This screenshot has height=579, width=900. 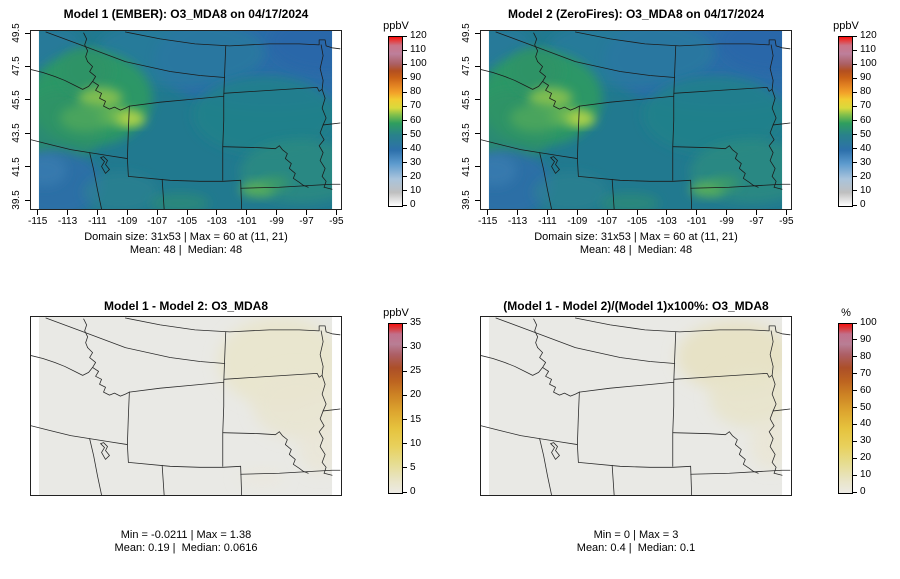 What do you see at coordinates (186, 221) in the screenshot?
I see `x-axis-tick-label: -105` at bounding box center [186, 221].